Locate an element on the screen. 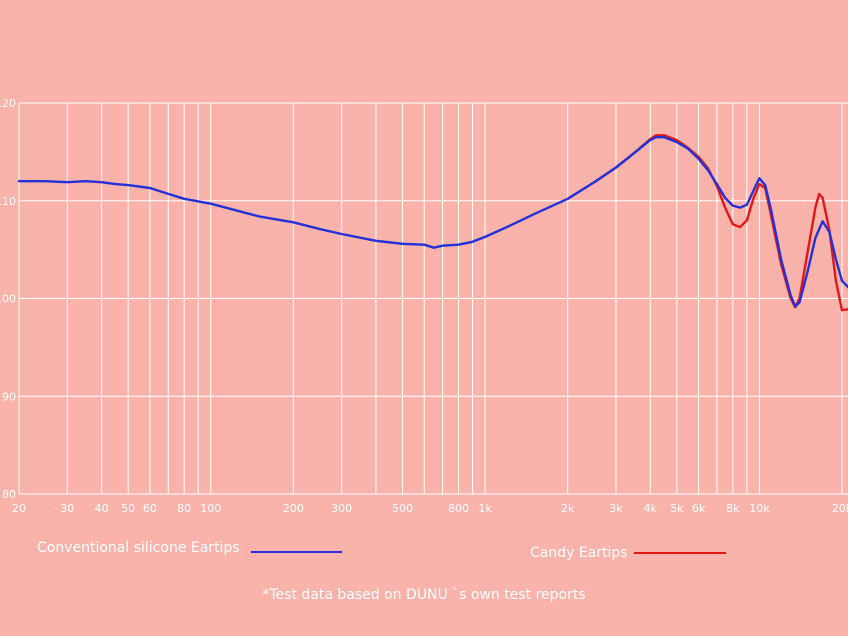  legend-label-conventional-silicone: Conventional silicone Eartips is located at coordinates (138, 548).